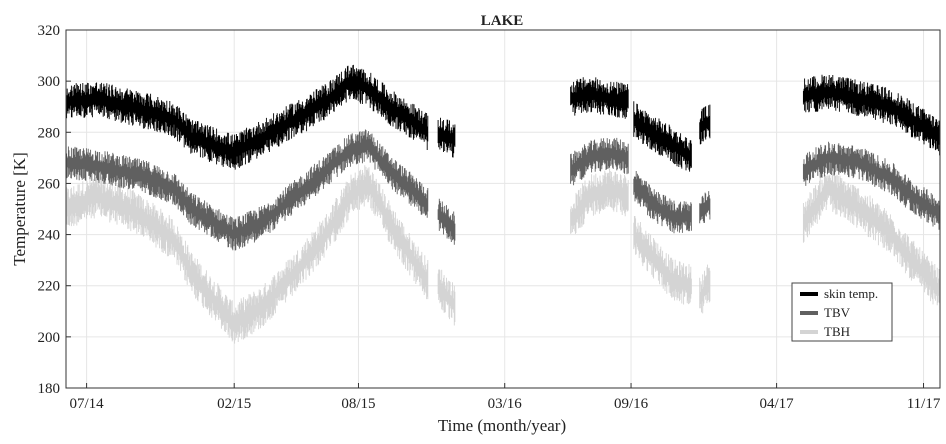  Describe the element at coordinates (837, 331) in the screenshot. I see `legend-label-tbh: TBH` at that location.